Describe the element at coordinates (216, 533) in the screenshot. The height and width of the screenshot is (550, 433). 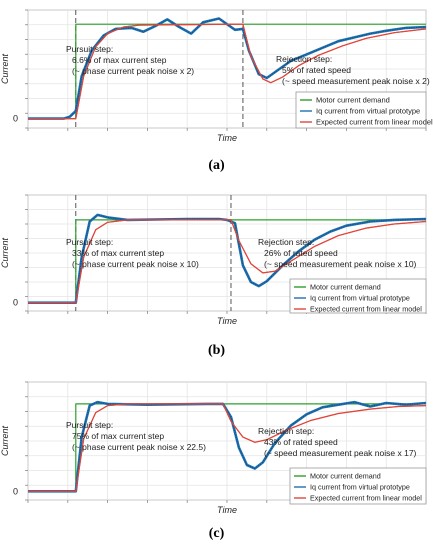
I see `caption-c: (c)` at that location.